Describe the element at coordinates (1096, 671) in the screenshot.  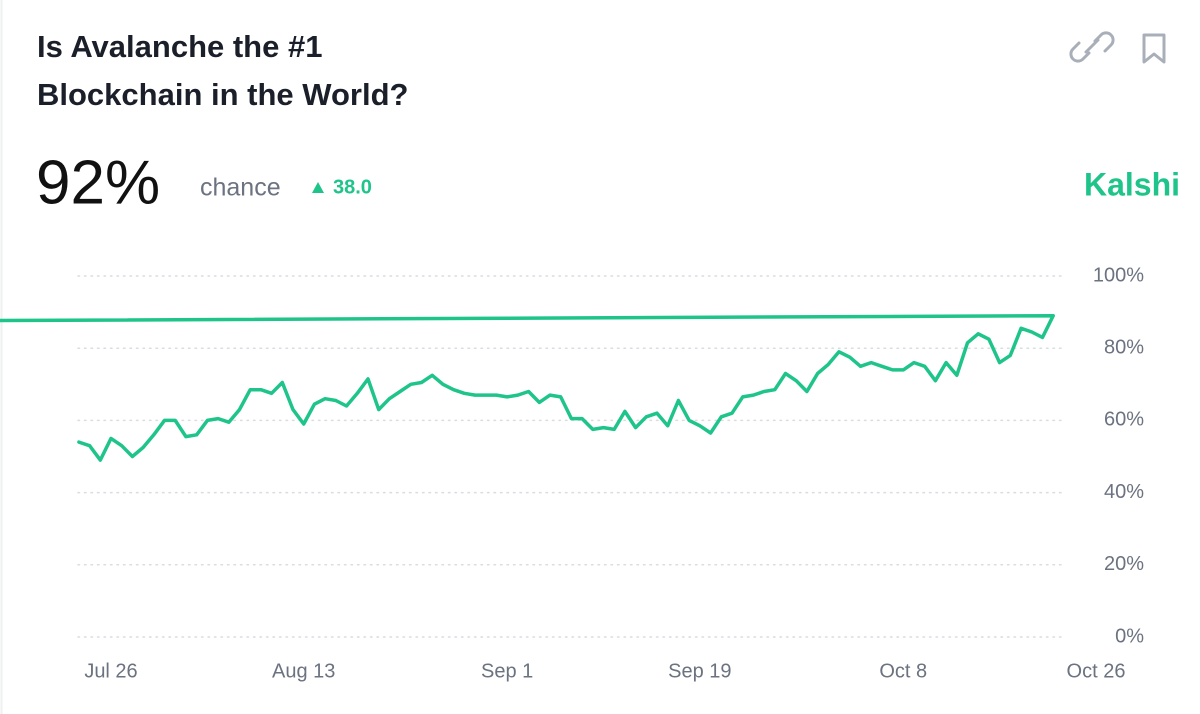
I see `x-tick-label: Oct 26` at that location.